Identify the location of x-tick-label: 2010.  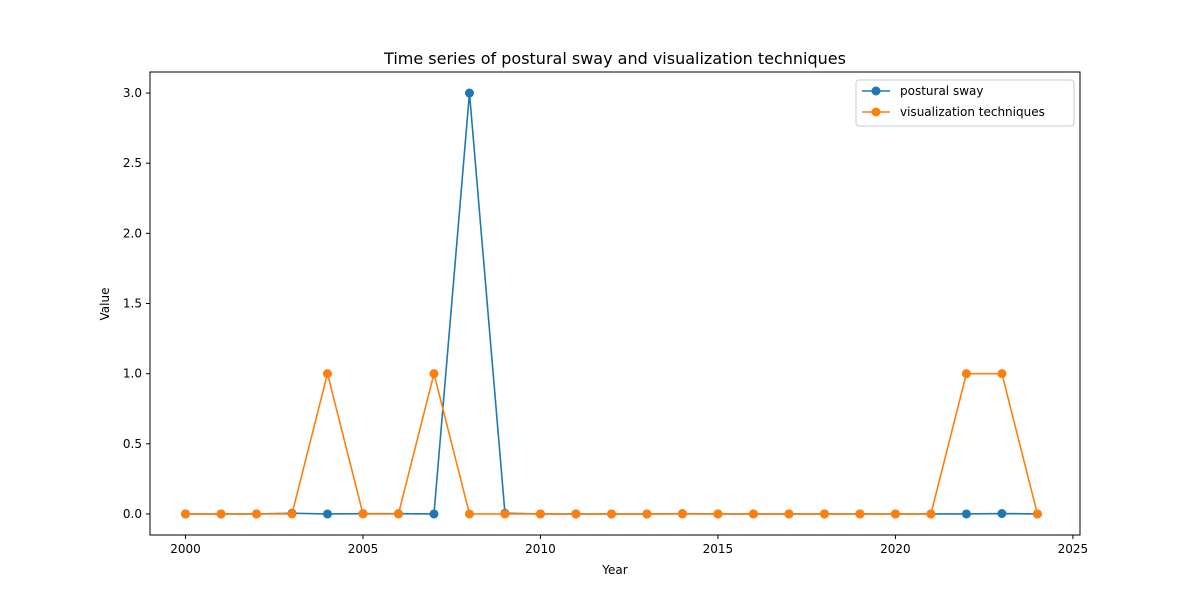
(540, 549).